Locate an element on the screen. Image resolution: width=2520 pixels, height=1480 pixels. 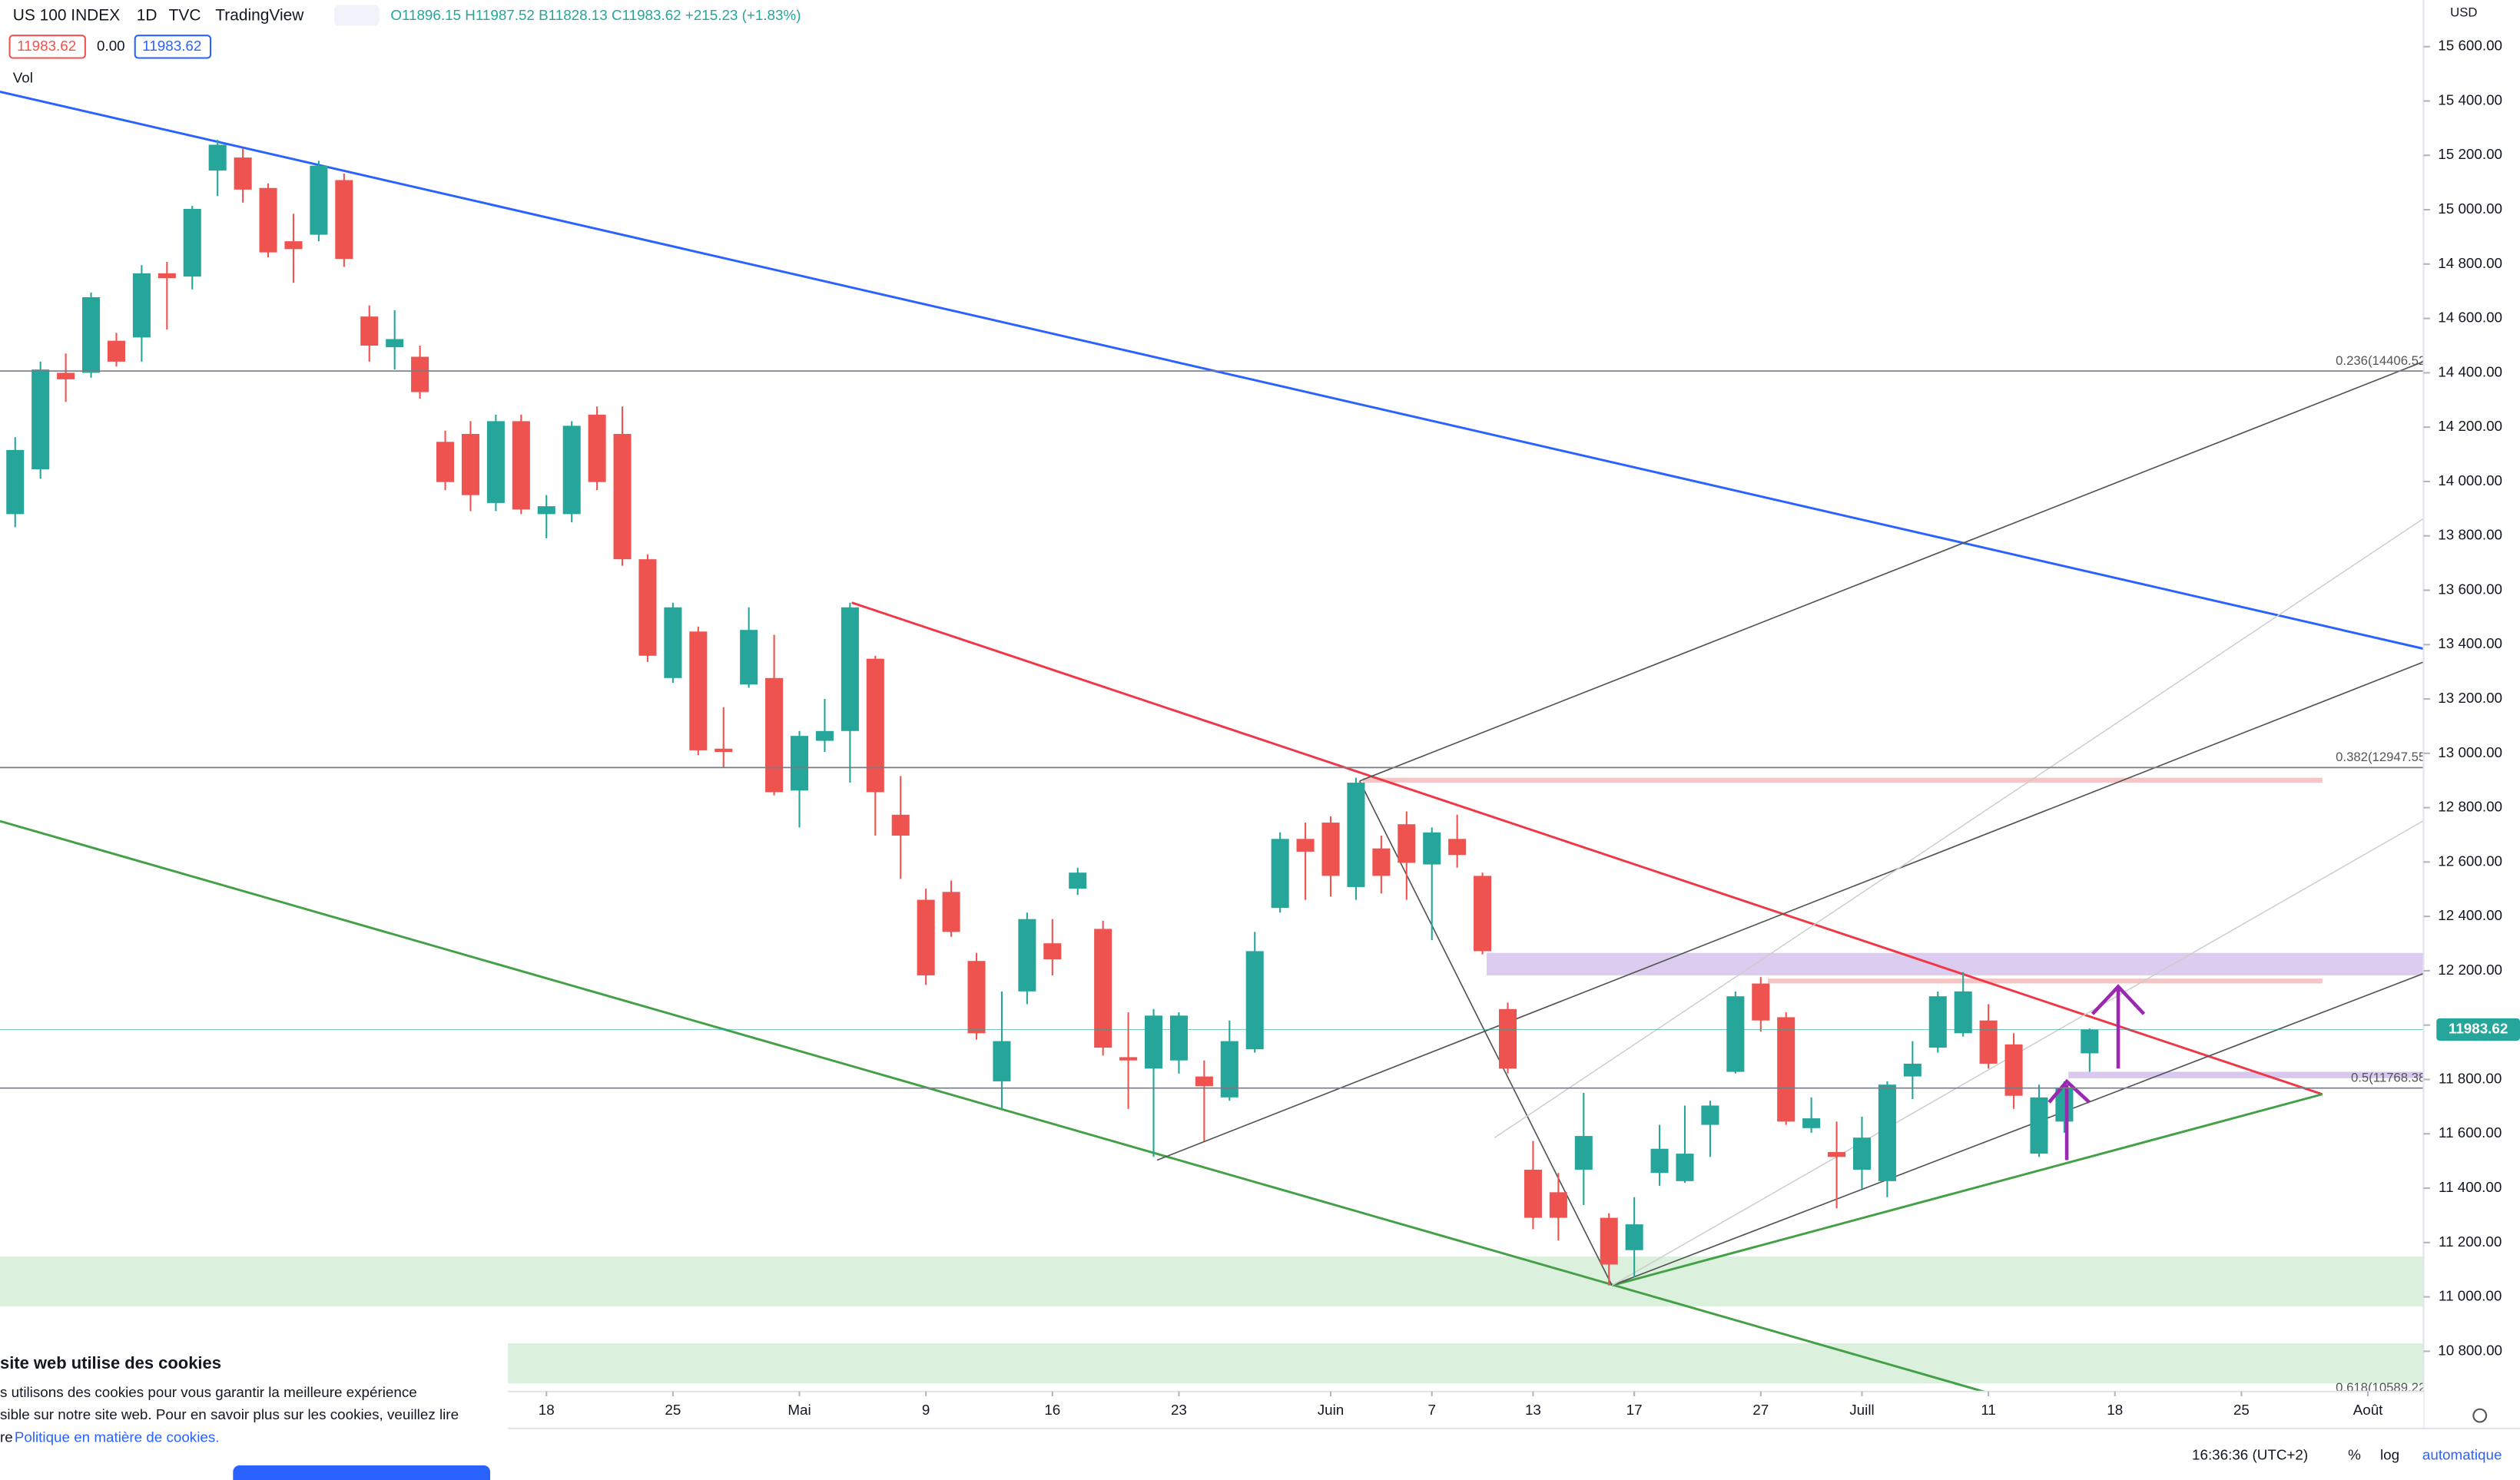
x-tick-label: Juin is located at coordinates (1331, 1410).